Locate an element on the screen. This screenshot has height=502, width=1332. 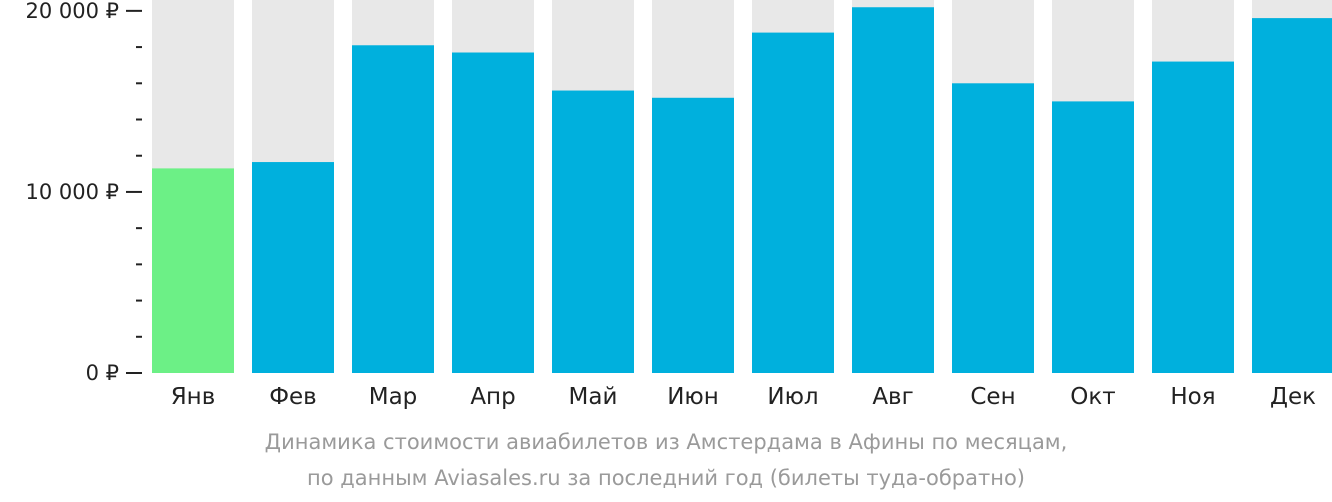
x-tick-label: Авг is located at coordinates (892, 397).